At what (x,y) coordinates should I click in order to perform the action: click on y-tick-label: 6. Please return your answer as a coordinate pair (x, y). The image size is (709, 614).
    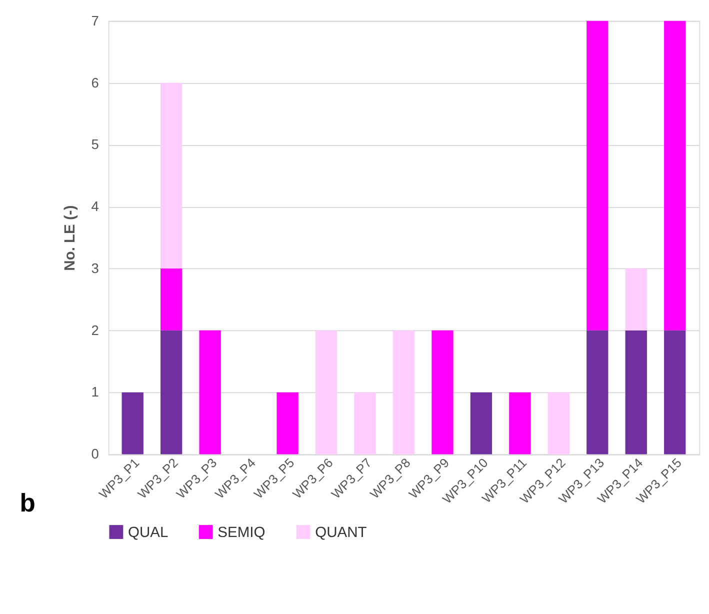
    Looking at the image, I should click on (95, 82).